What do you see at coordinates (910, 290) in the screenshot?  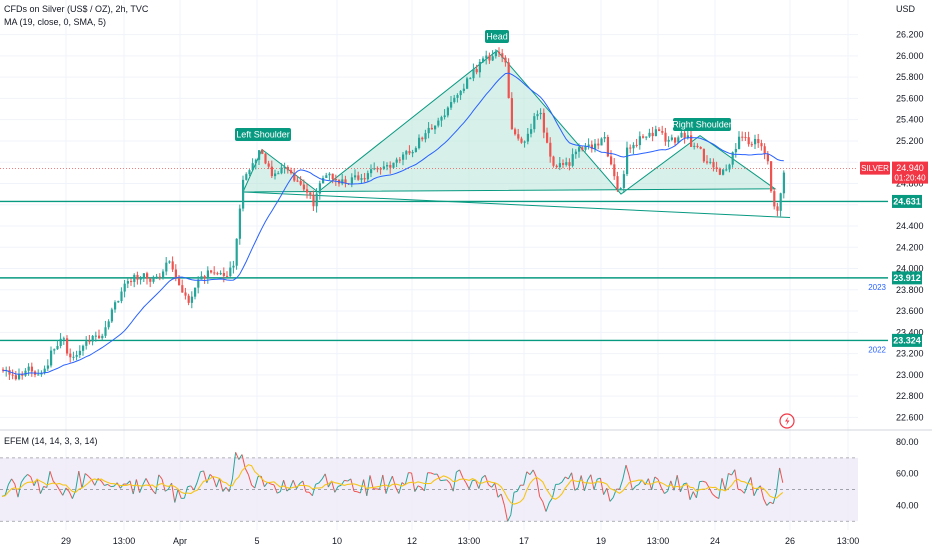 I see `price-tick-label: 23.800` at bounding box center [910, 290].